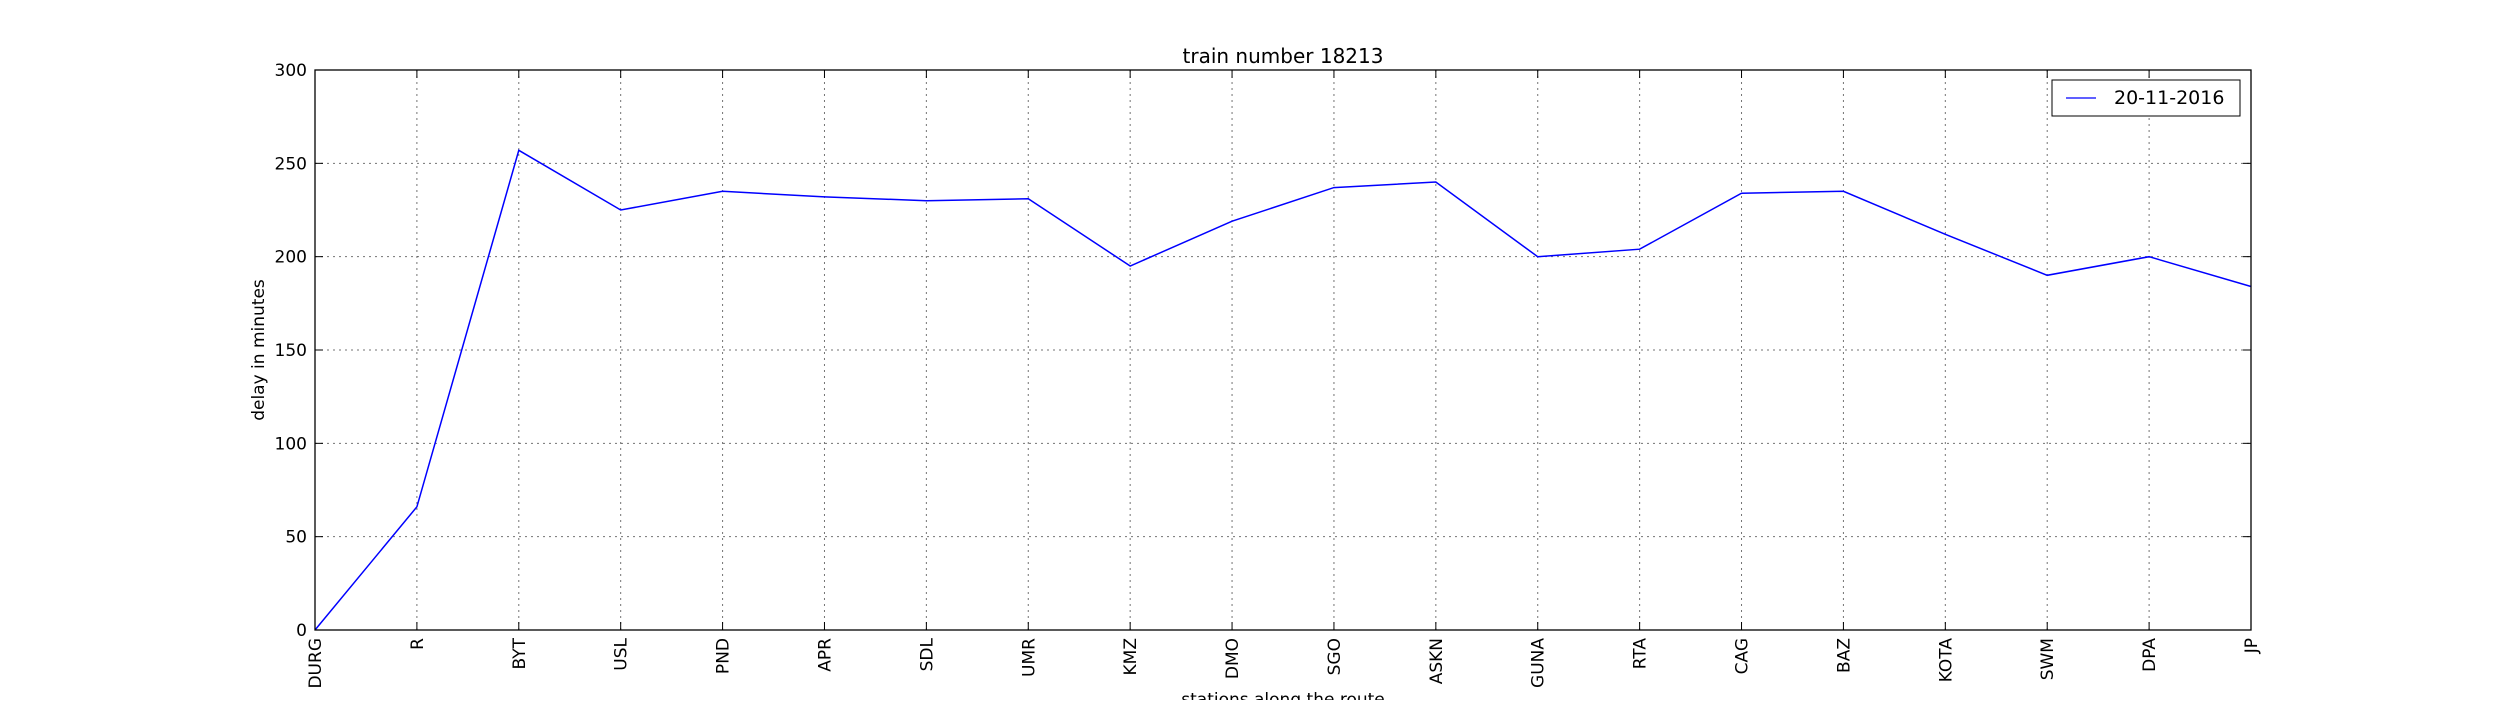  What do you see at coordinates (927, 654) in the screenshot?
I see `x-tick-label: SDL` at bounding box center [927, 654].